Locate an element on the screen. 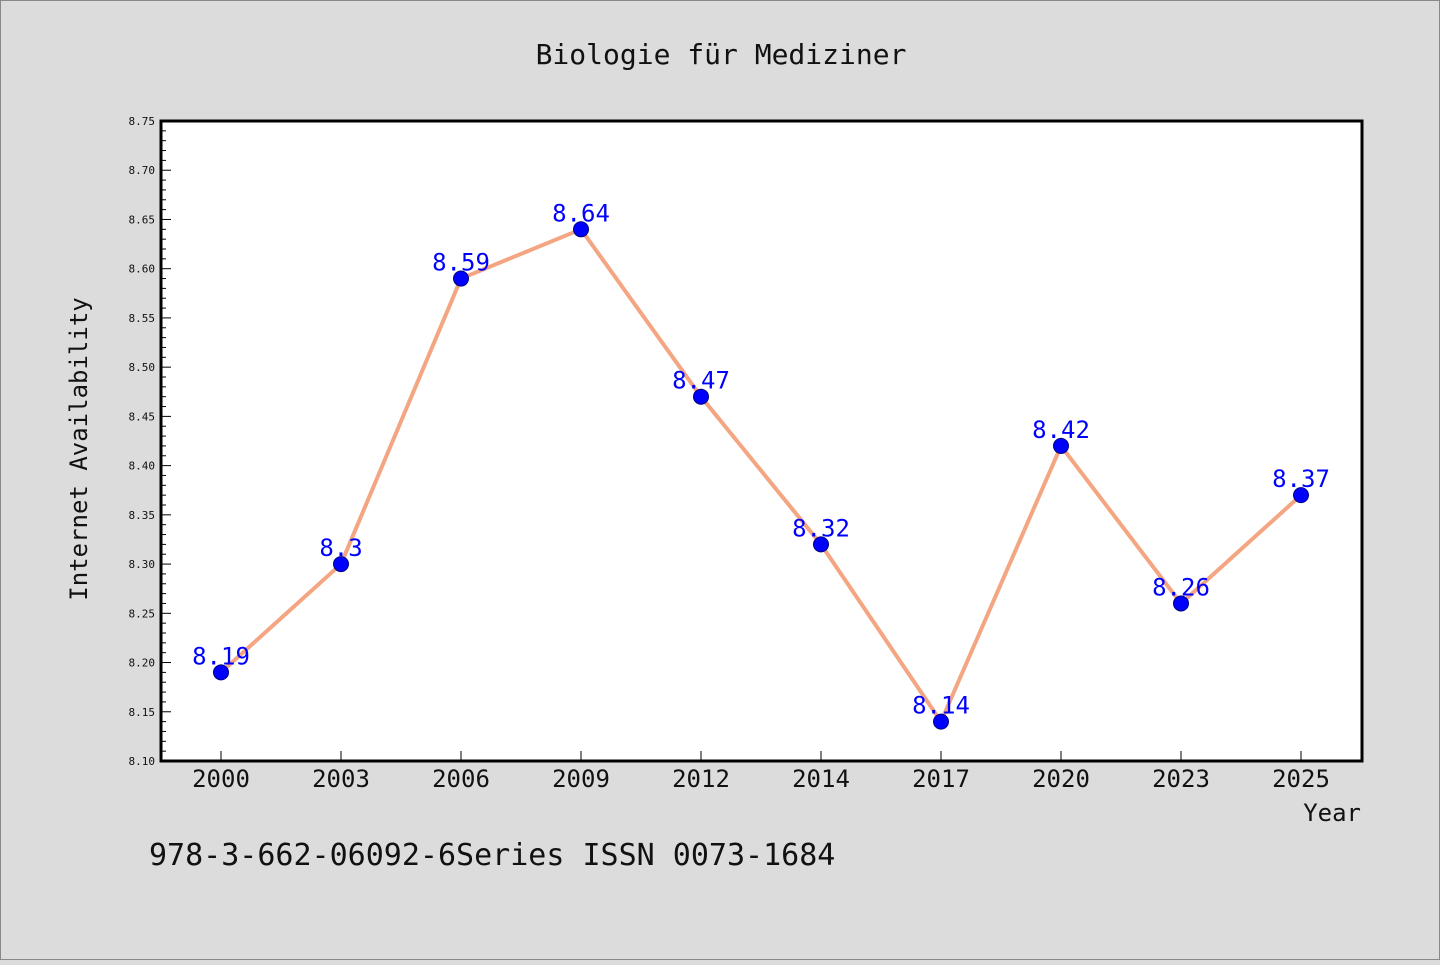 The height and width of the screenshot is (965, 1440). data-label: 8.42 is located at coordinates (1061, 430).